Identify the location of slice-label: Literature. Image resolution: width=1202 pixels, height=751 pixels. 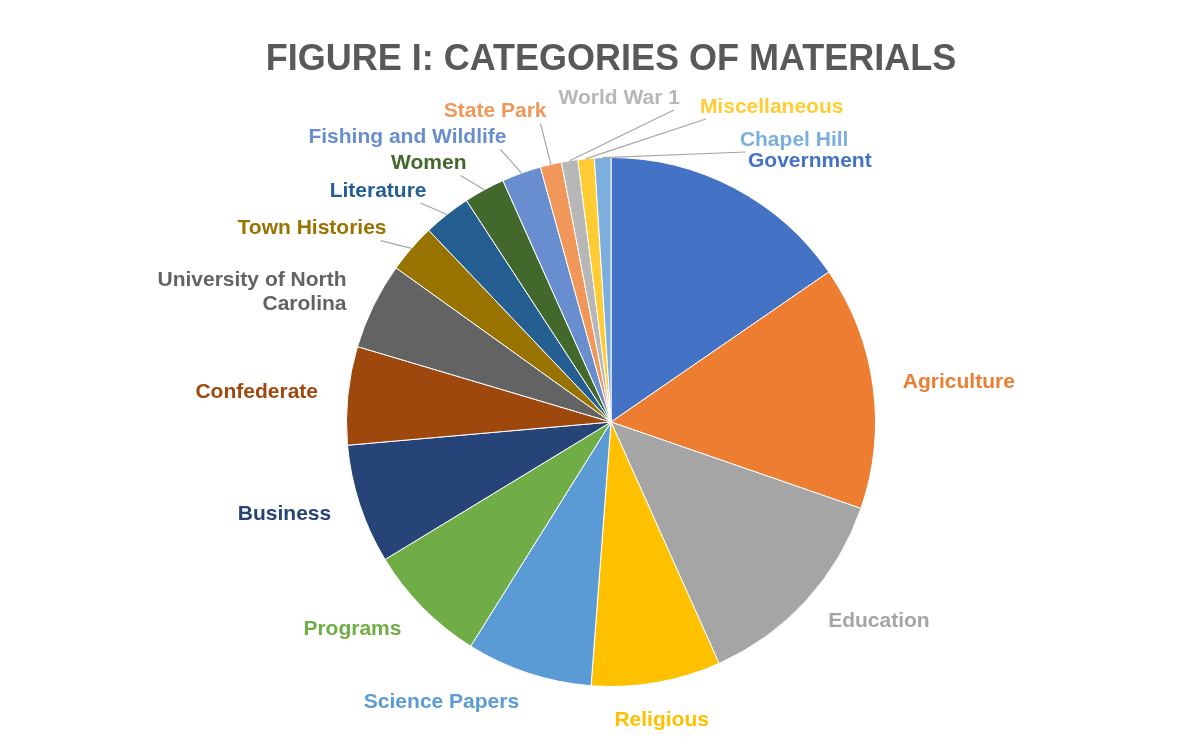
(378, 189).